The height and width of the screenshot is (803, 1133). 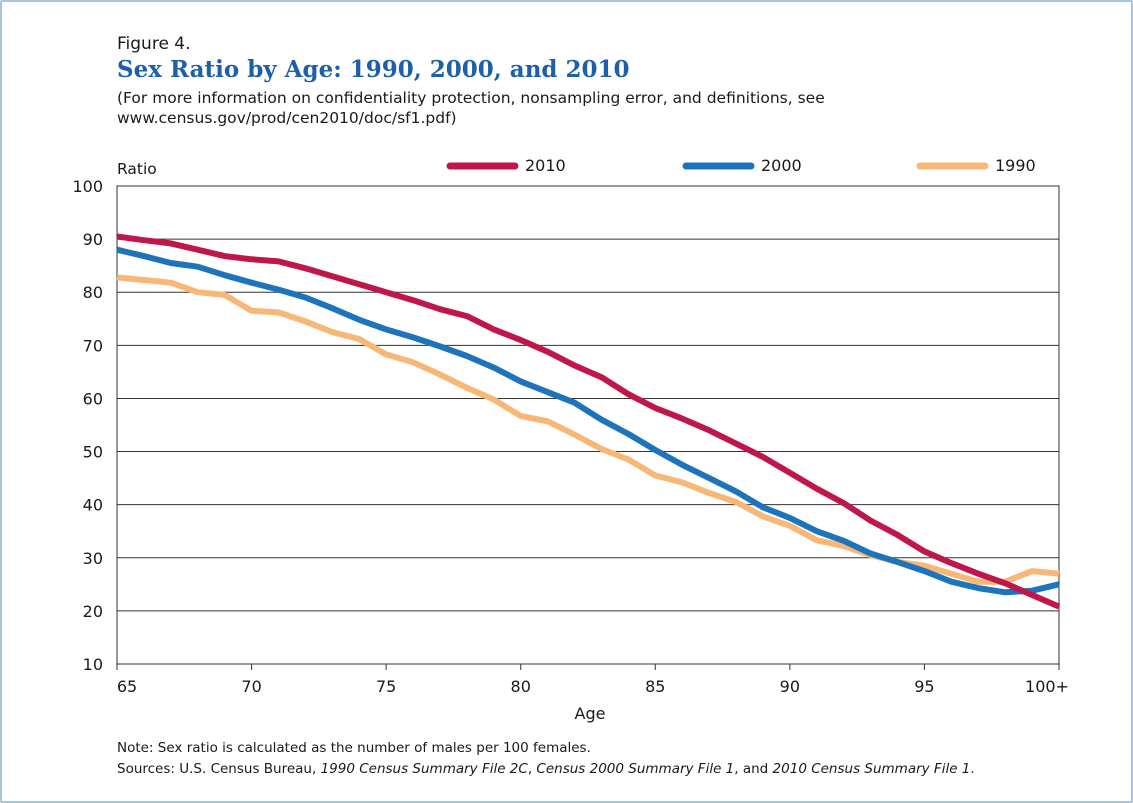 What do you see at coordinates (154, 44) in the screenshot?
I see `figure-label: Figure 4.` at bounding box center [154, 44].